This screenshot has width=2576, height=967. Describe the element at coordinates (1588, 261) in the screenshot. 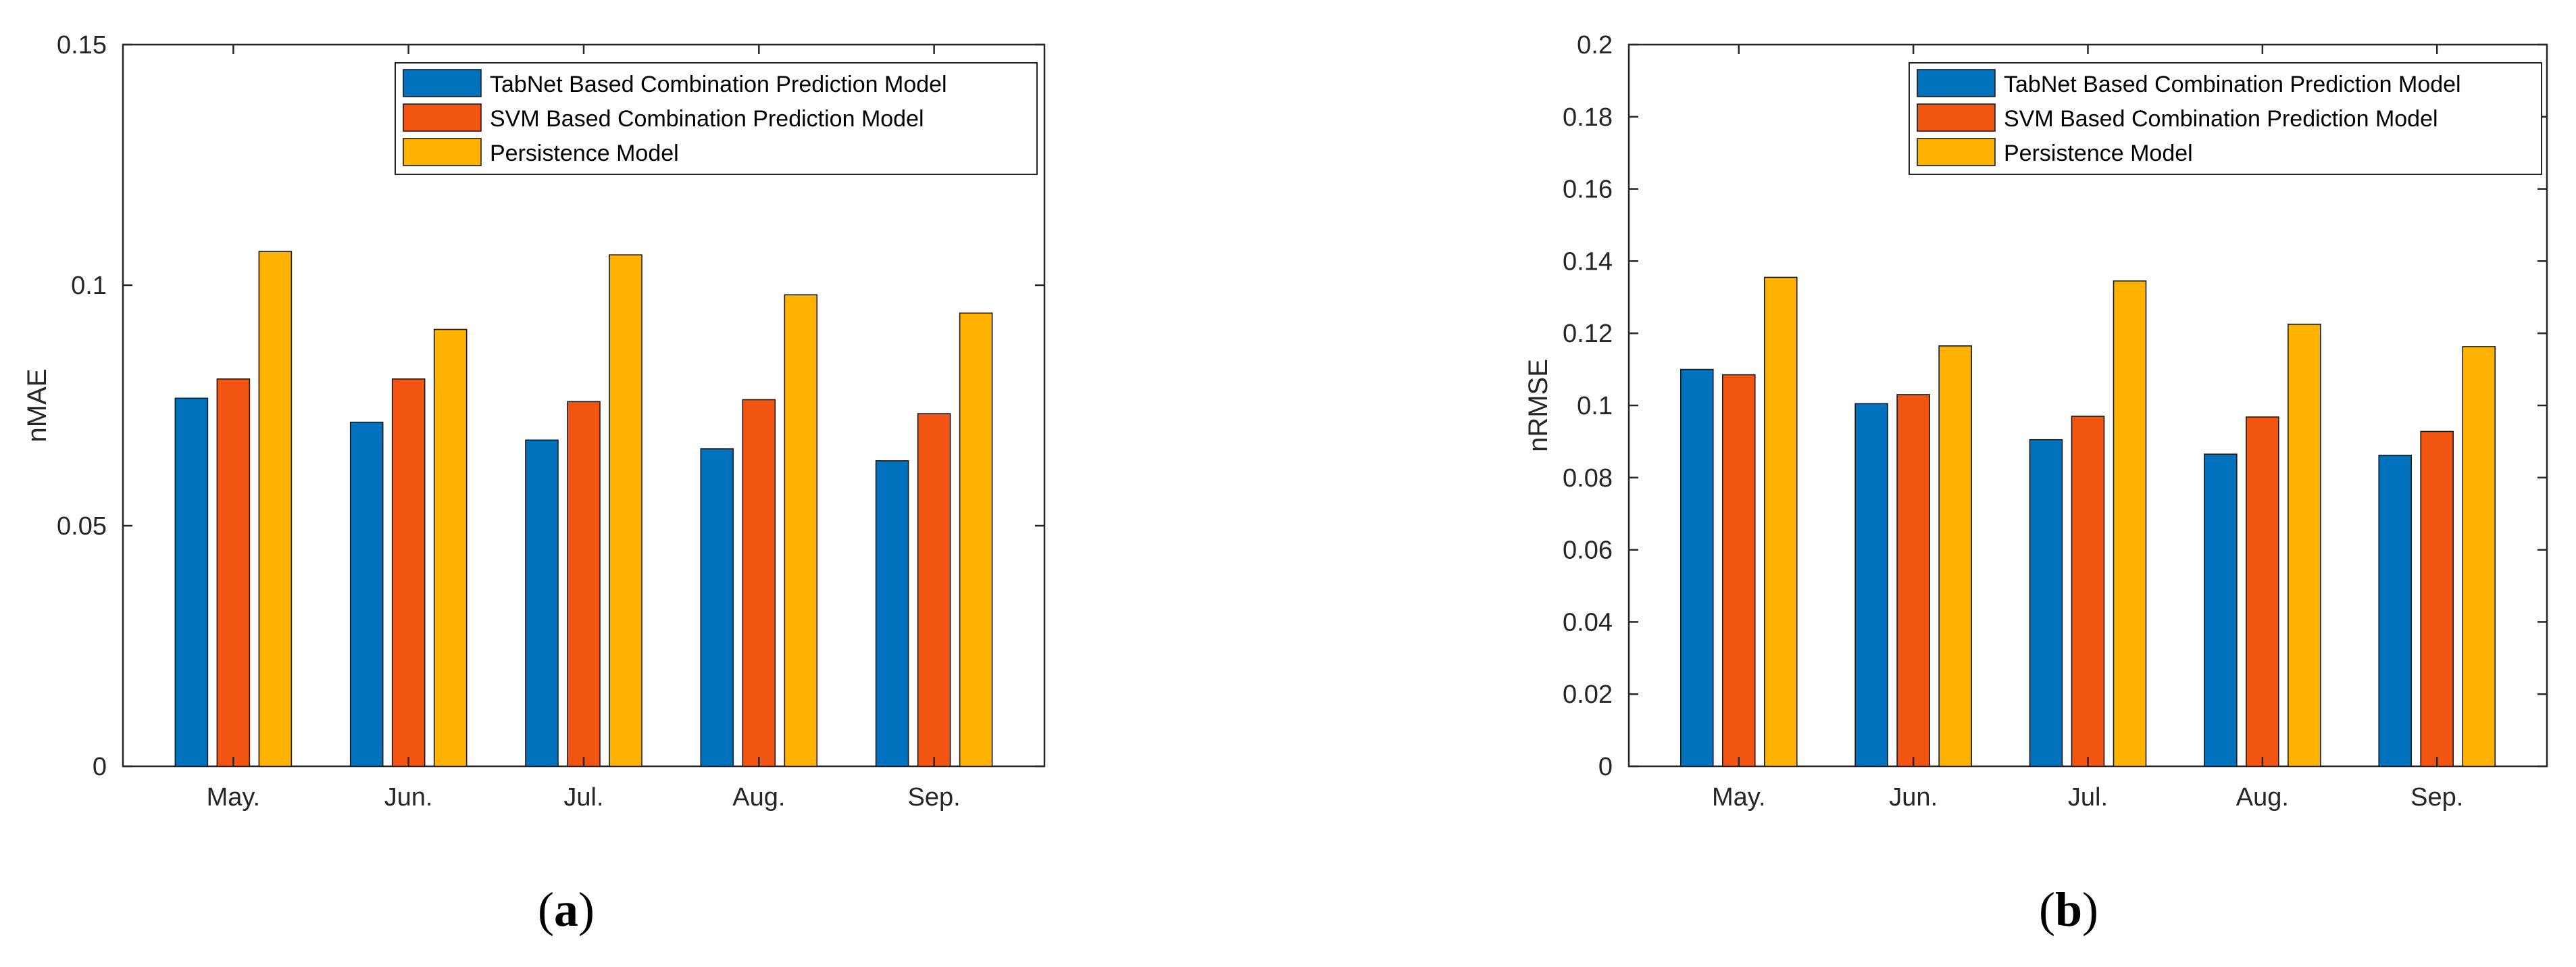

I see `chart-b-ytick-label: 0.14` at that location.